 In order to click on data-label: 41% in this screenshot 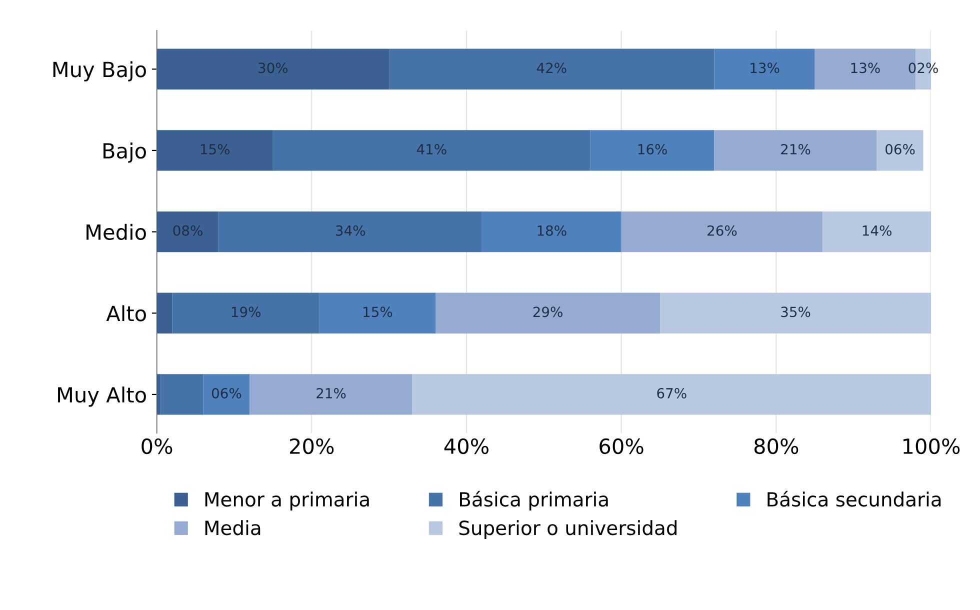, I will do `click(431, 149)`.